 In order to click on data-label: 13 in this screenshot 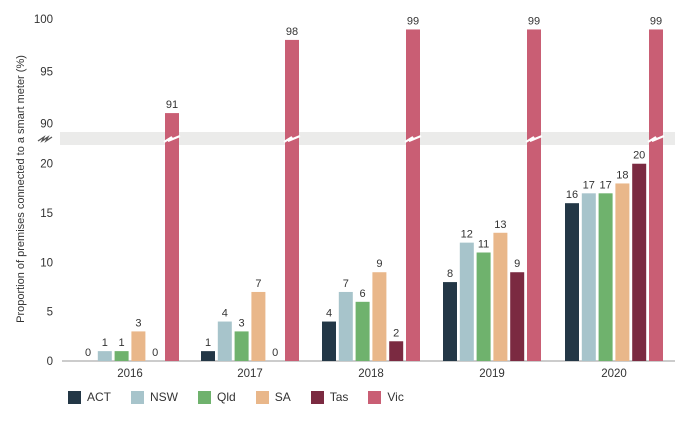, I will do `click(500, 225)`.